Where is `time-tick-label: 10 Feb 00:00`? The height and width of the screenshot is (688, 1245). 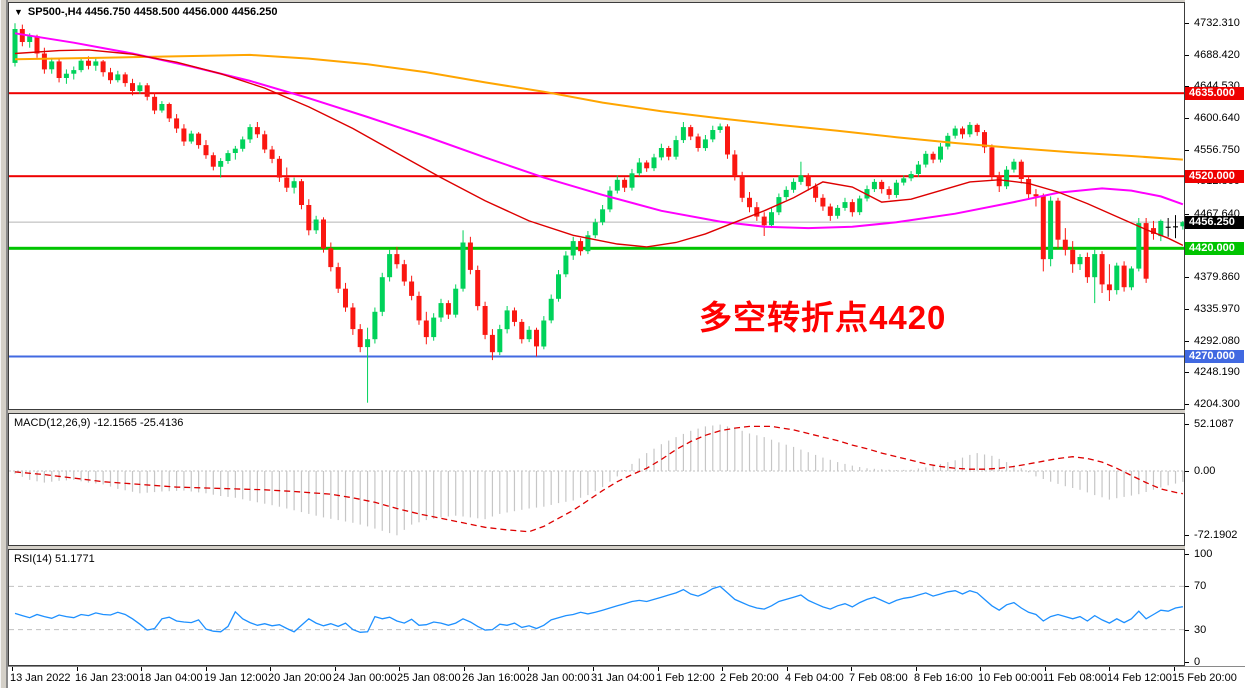 time-tick-label: 10 Feb 00:00 is located at coordinates (1010, 678).